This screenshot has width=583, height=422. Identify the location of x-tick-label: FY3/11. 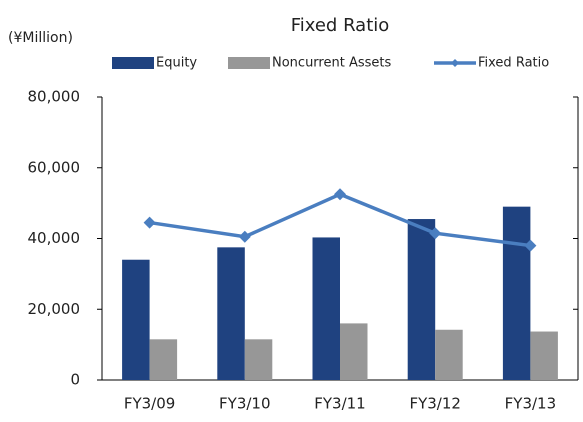
(339, 404).